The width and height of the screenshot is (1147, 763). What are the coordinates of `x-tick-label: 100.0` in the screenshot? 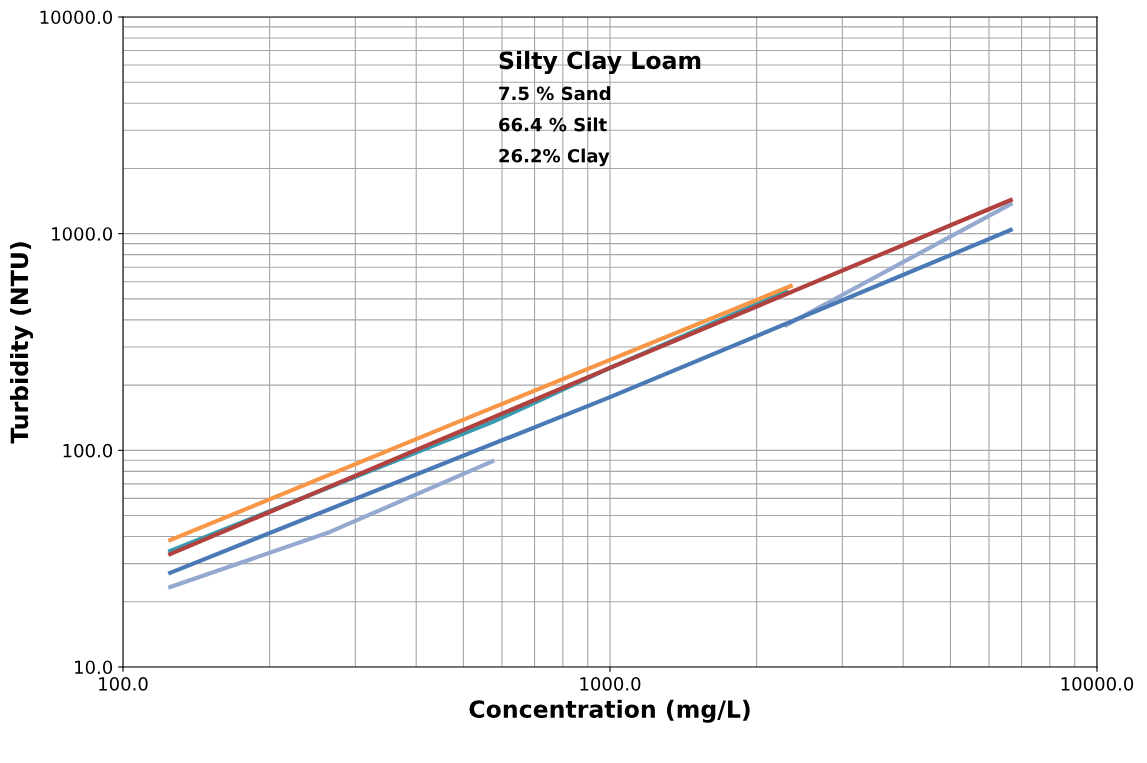 It's located at (123, 684).